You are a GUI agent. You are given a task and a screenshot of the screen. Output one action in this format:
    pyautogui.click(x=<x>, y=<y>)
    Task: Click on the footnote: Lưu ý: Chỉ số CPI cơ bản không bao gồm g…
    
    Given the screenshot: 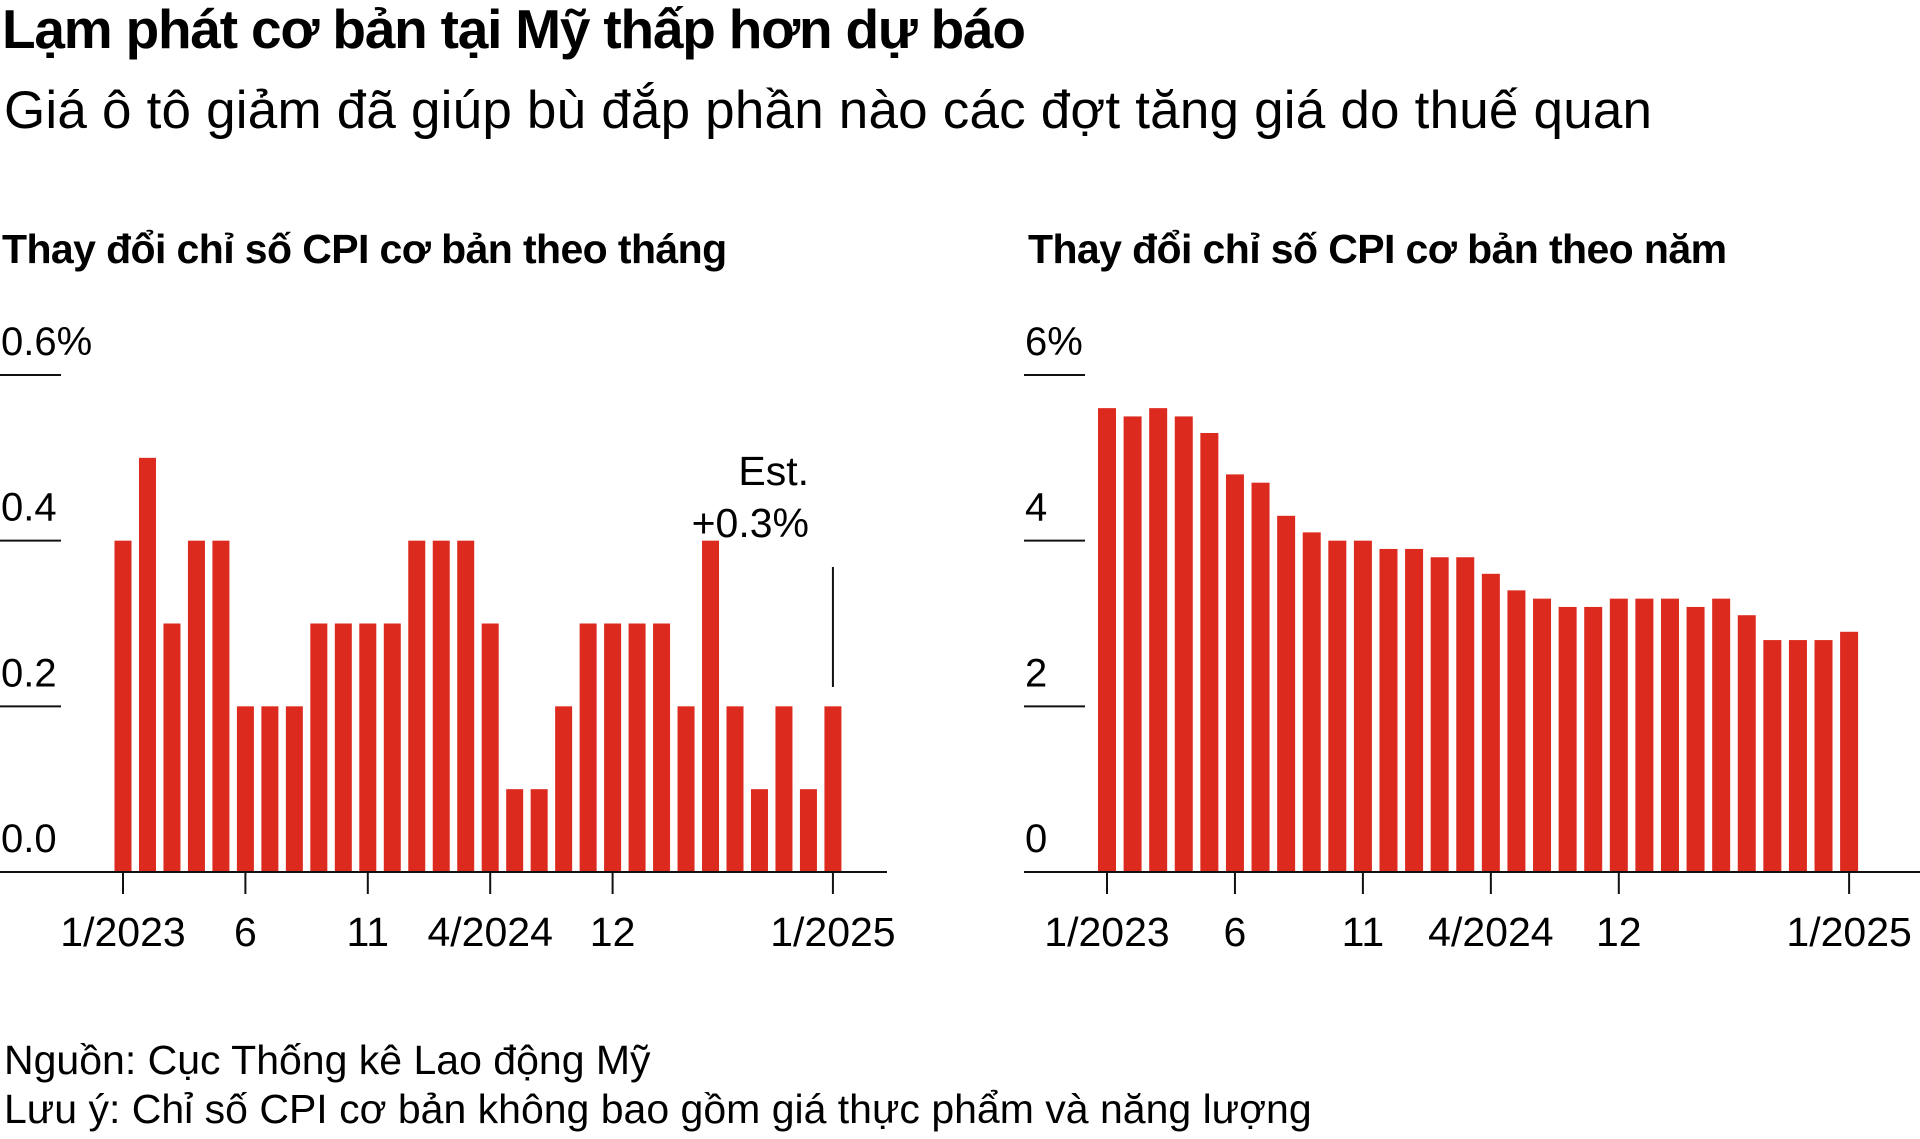 What is the action you would take?
    pyautogui.click(x=658, y=1109)
    